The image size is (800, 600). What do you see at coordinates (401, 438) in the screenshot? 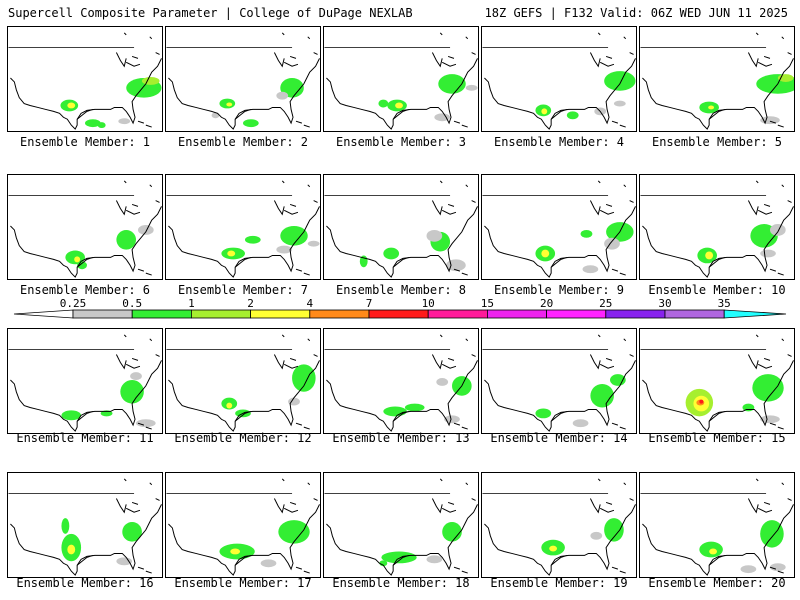
I see `member-caption-13: Ensemble Member: 13` at bounding box center [401, 438].